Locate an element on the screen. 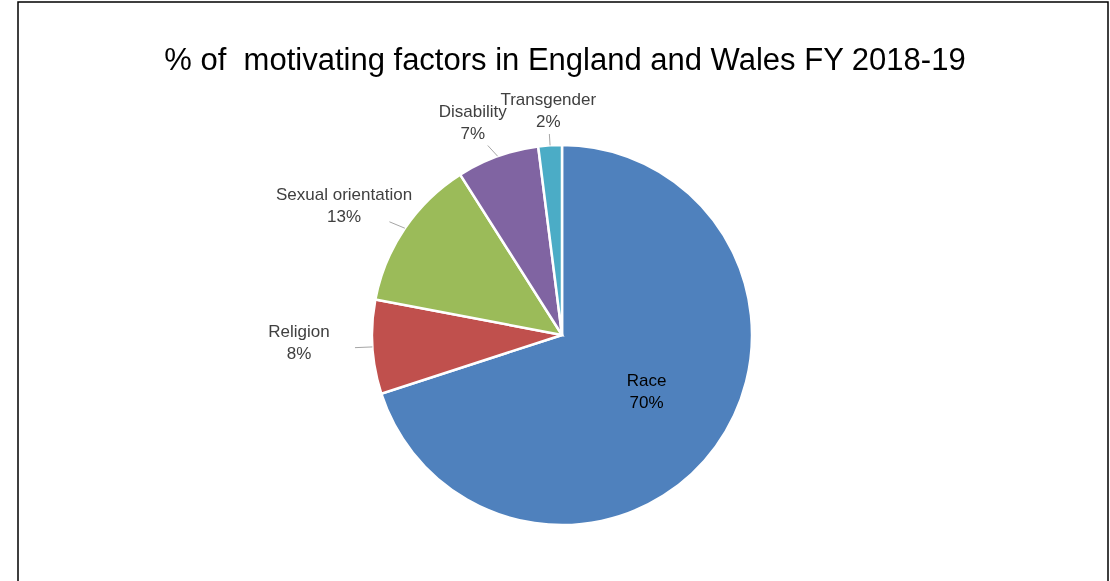  slice-label: Religion is located at coordinates (299, 331).